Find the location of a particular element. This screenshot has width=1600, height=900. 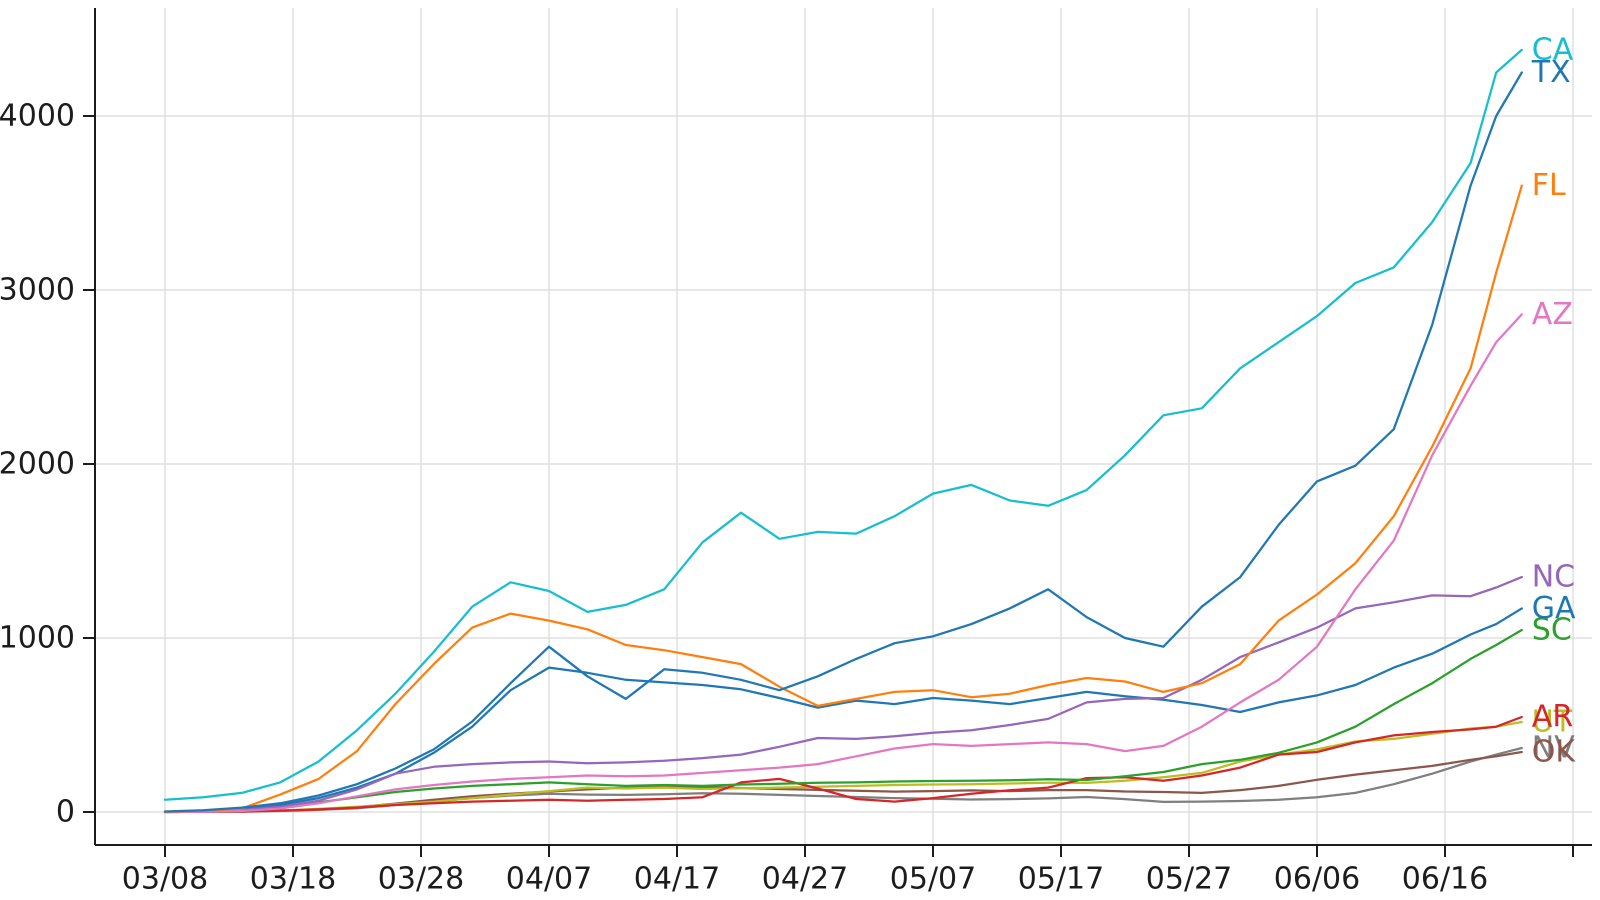

y-tick-label: 0 is located at coordinates (65, 812).